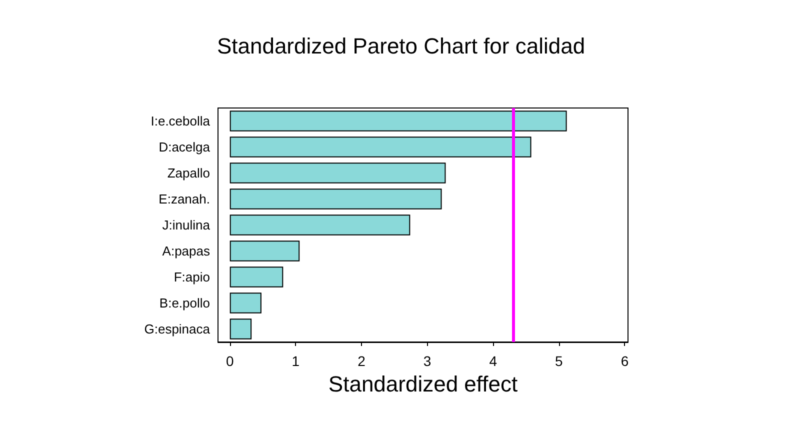 The height and width of the screenshot is (443, 793). Describe the element at coordinates (296, 361) in the screenshot. I see `x-tick-label: 1` at that location.